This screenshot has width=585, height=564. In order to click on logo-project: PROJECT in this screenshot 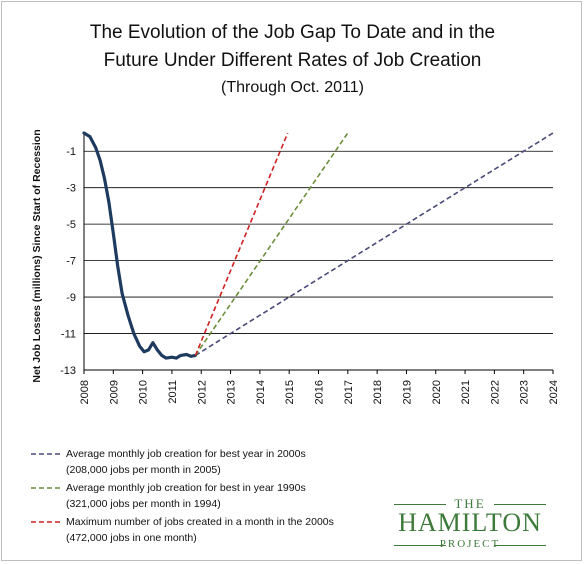, I will do `click(470, 544)`.